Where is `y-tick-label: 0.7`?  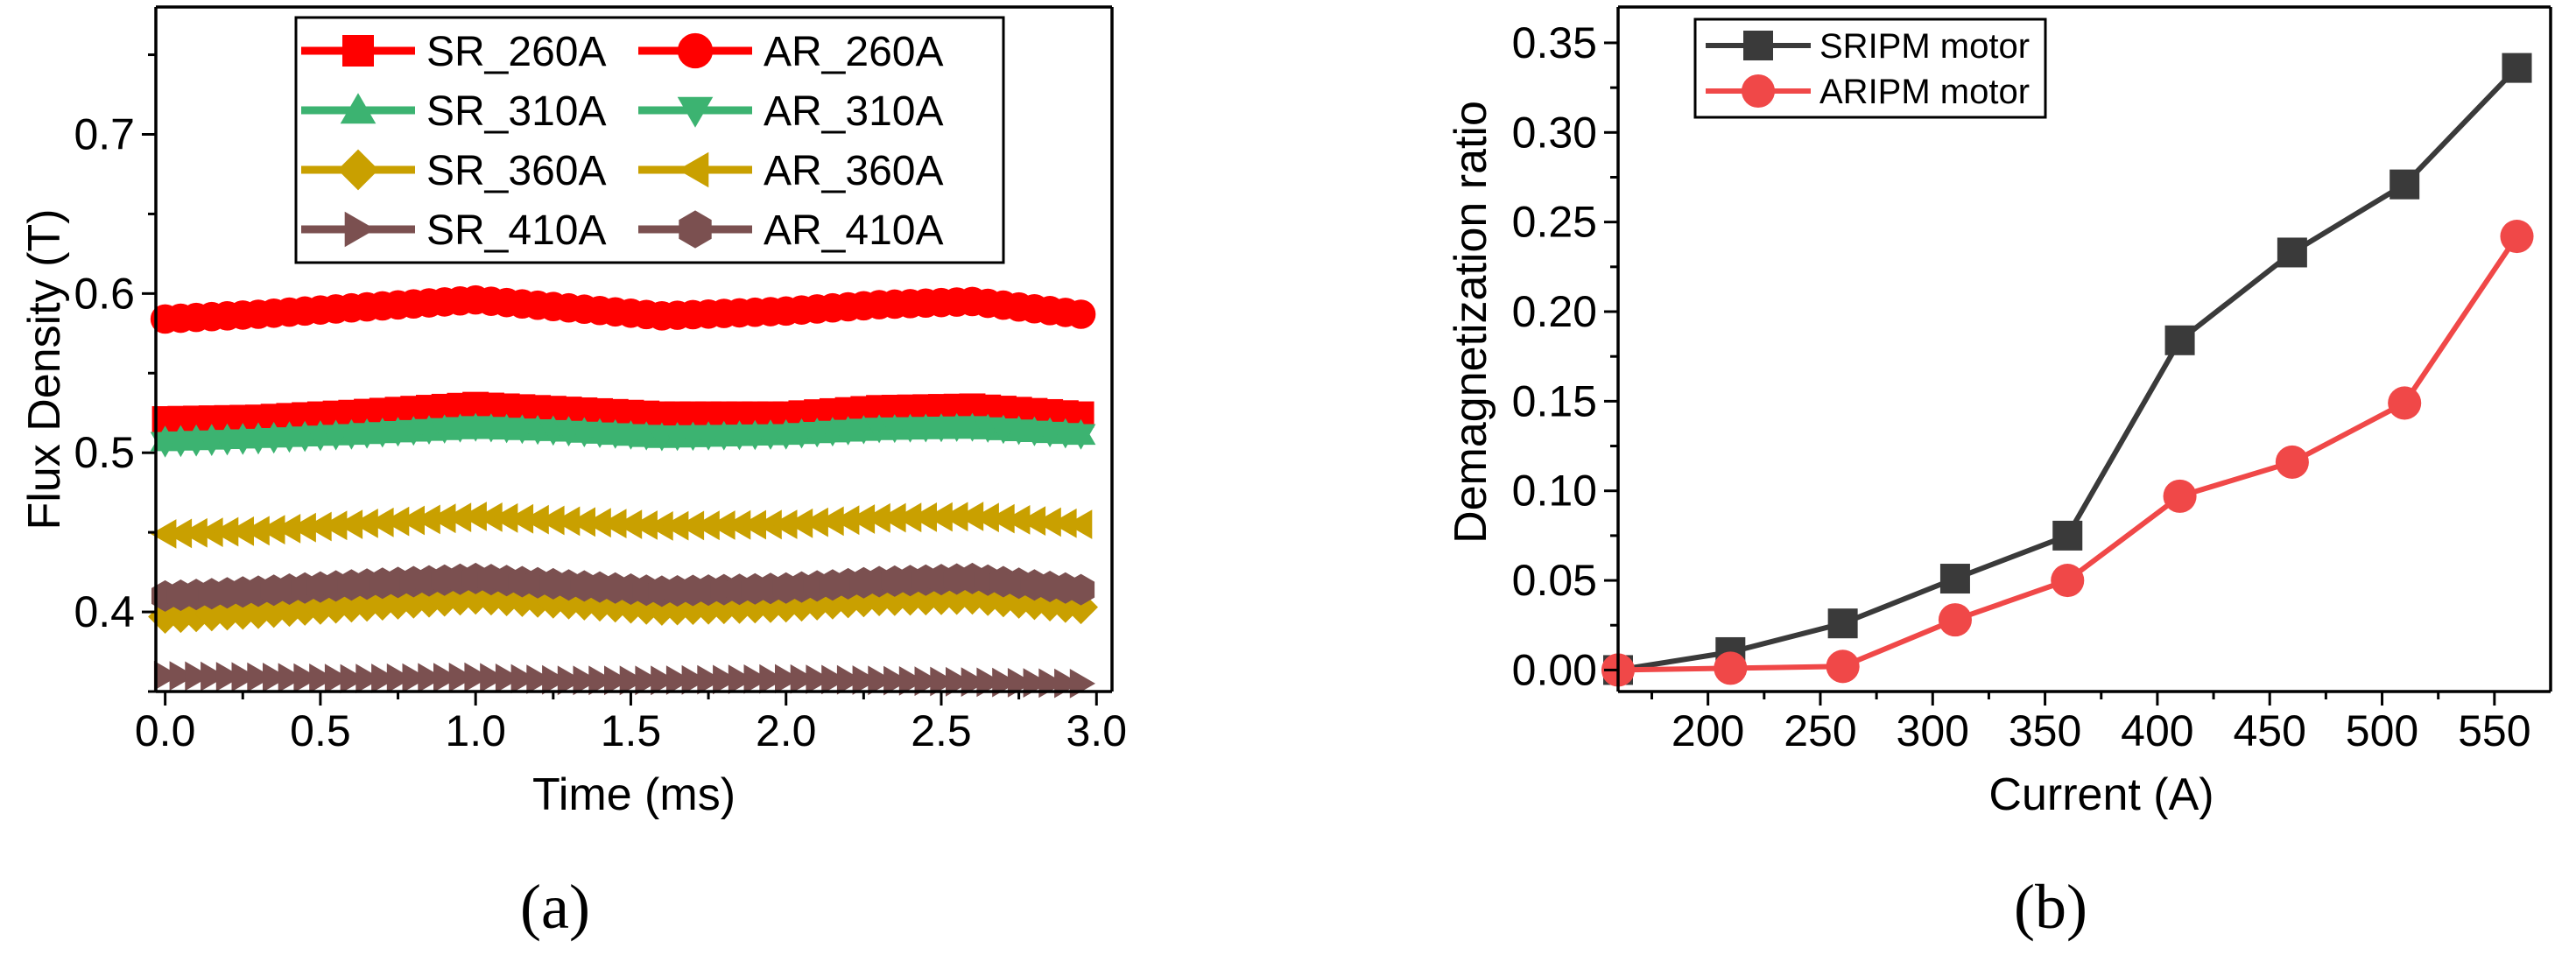
y-tick-label: 0.7 is located at coordinates (104, 133).